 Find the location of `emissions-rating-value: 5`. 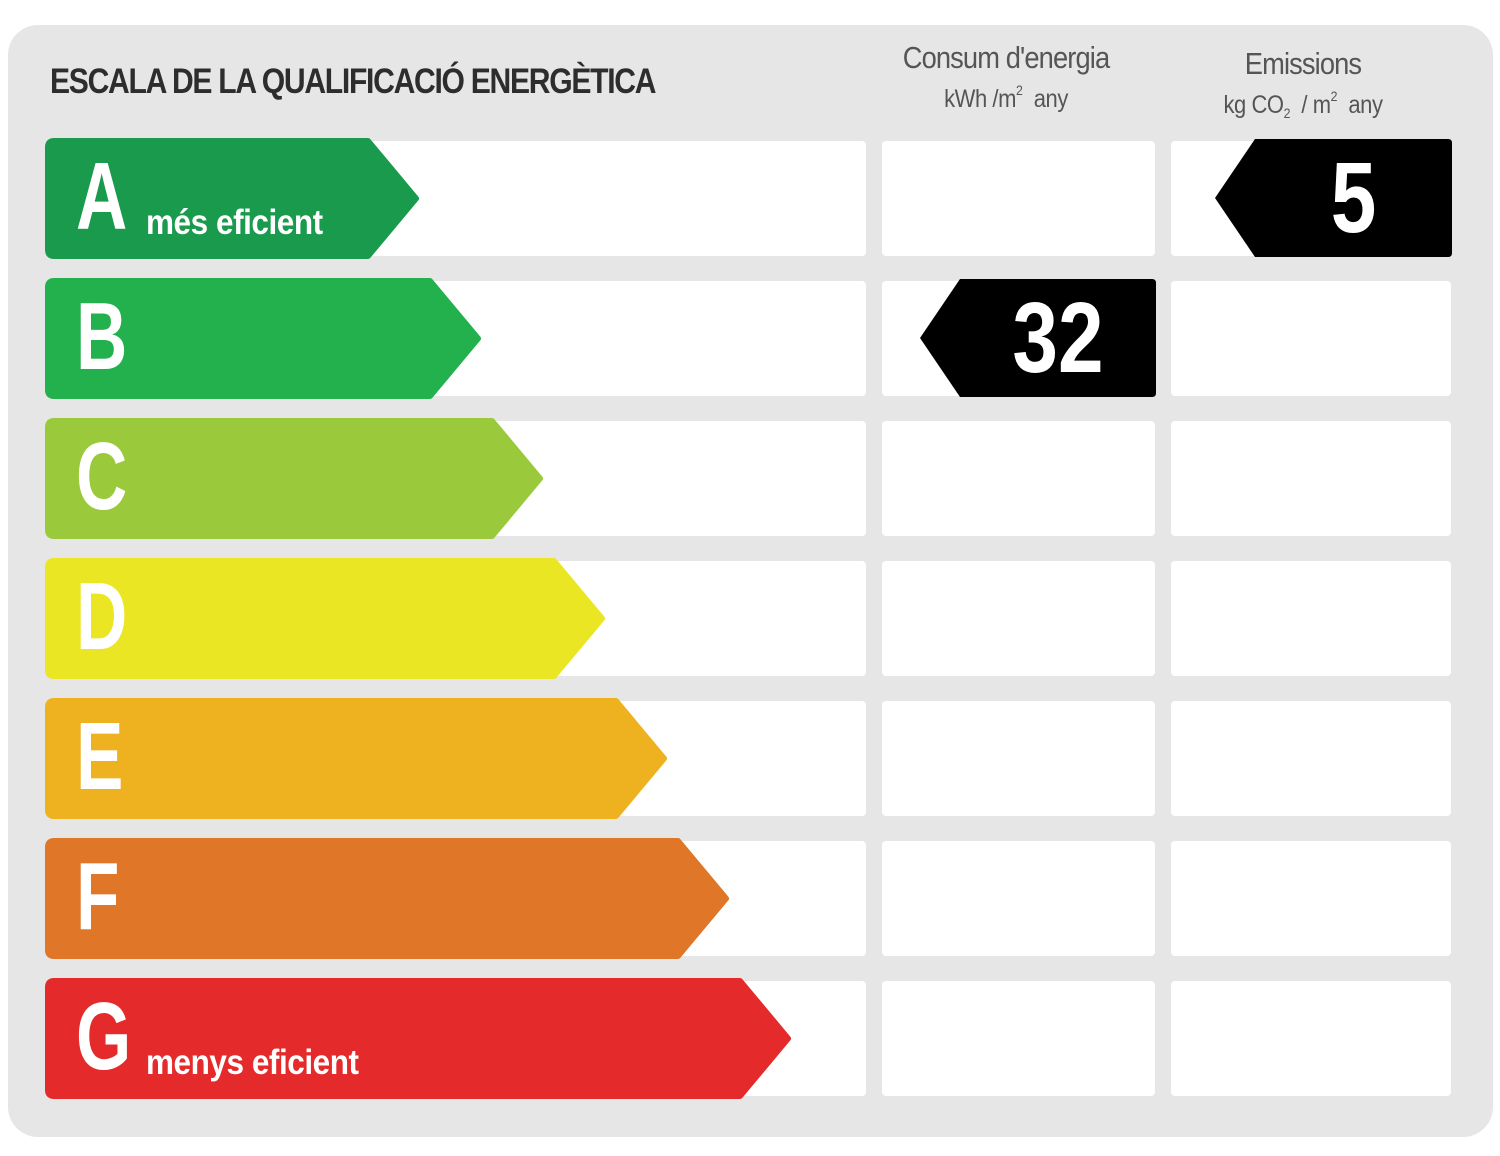

emissions-rating-value: 5 is located at coordinates (1353, 198).